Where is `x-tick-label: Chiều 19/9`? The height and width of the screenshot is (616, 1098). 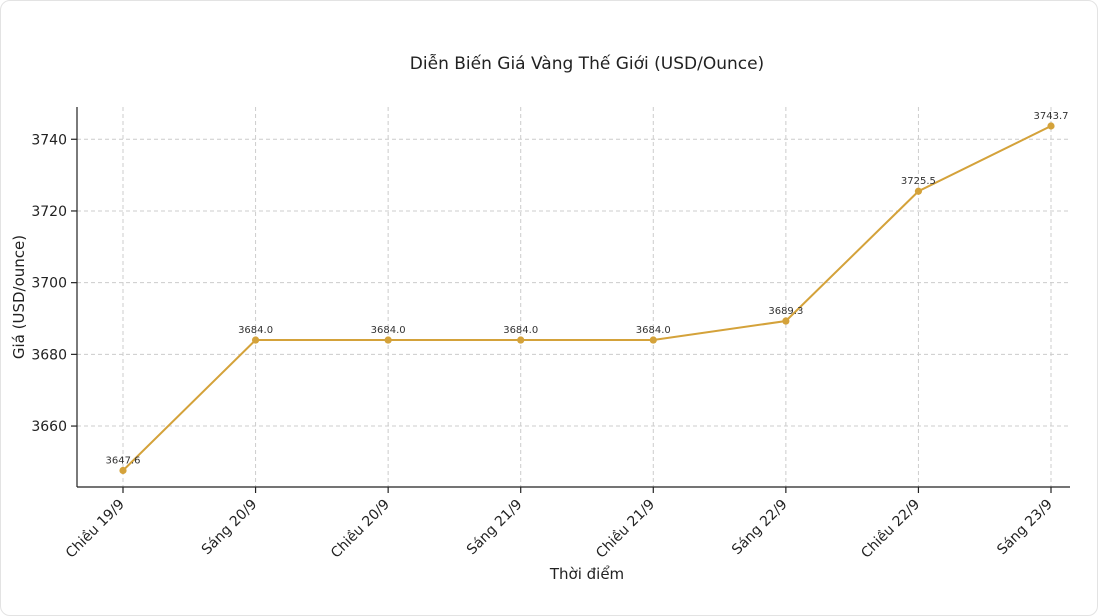 x-tick-label: Chiều 19/9 is located at coordinates (95, 529).